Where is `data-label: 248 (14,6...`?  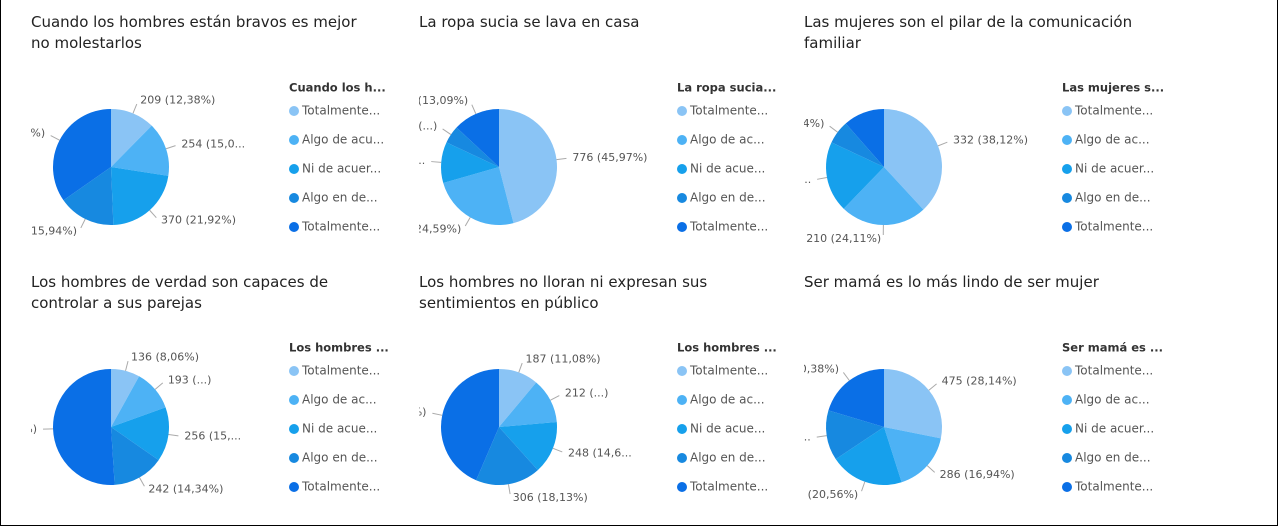 data-label: 248 (14,6... is located at coordinates (600, 452).